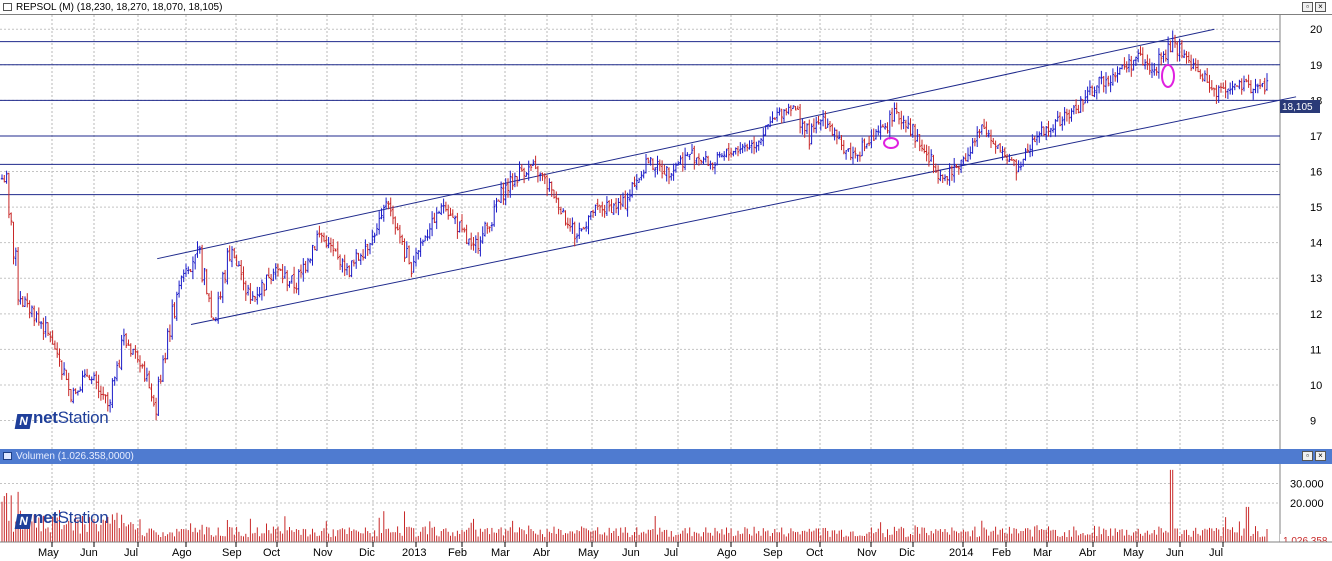  I want to click on volume-tick-label: 20.000, so click(1307, 504).